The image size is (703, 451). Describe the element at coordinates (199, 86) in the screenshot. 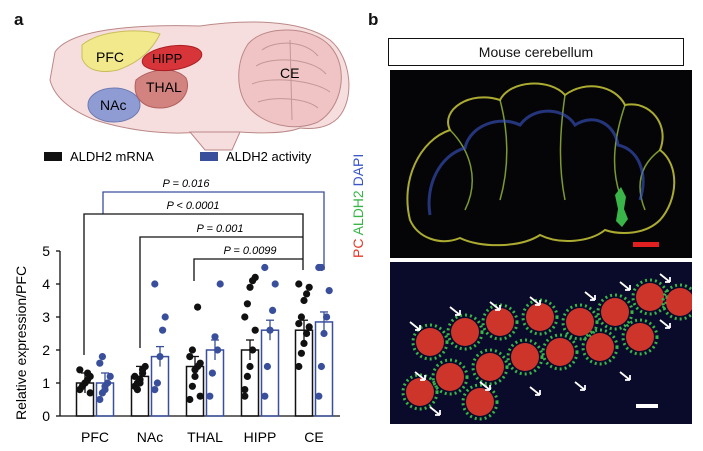

I see `brain-schematic: PFC HIPP CE THAL NAc` at that location.